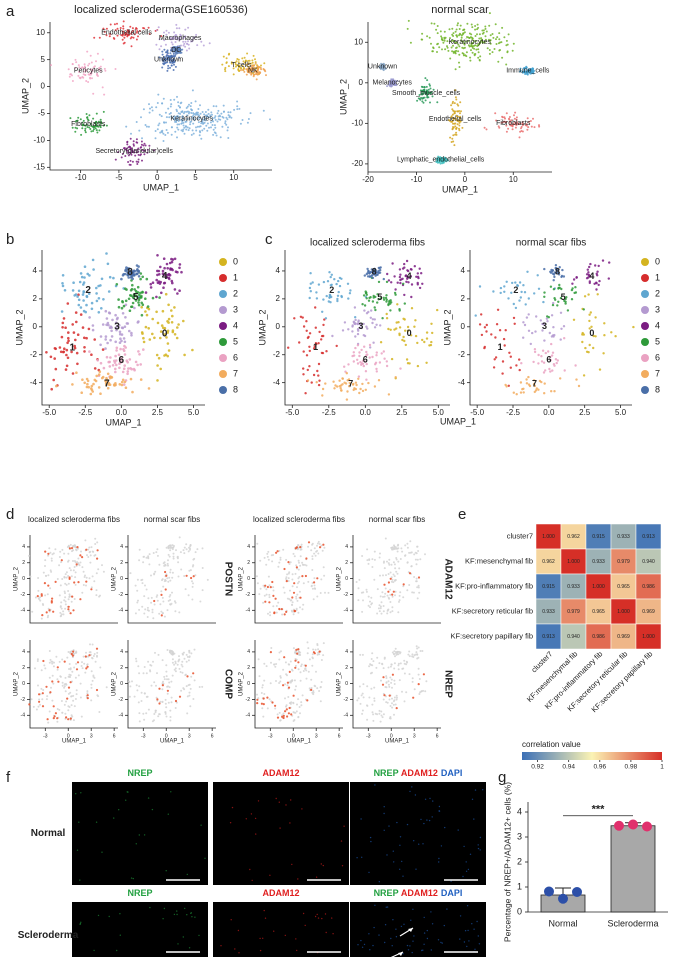 The height and width of the screenshot is (959, 685). Describe the element at coordinates (35, 326) in the screenshot. I see `y-tick-label: 0` at that location.